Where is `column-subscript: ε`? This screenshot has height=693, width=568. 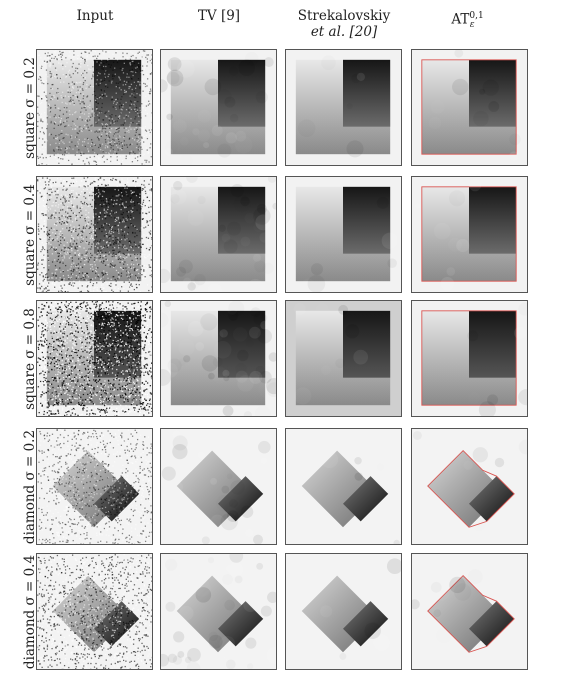 column-subscript: ε is located at coordinates (472, 24).